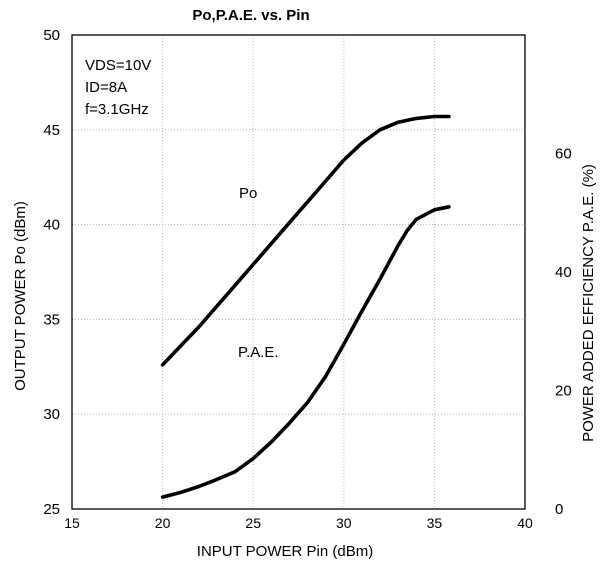 This screenshot has height=564, width=604. I want to click on y2-tick-label: 40, so click(563, 272).